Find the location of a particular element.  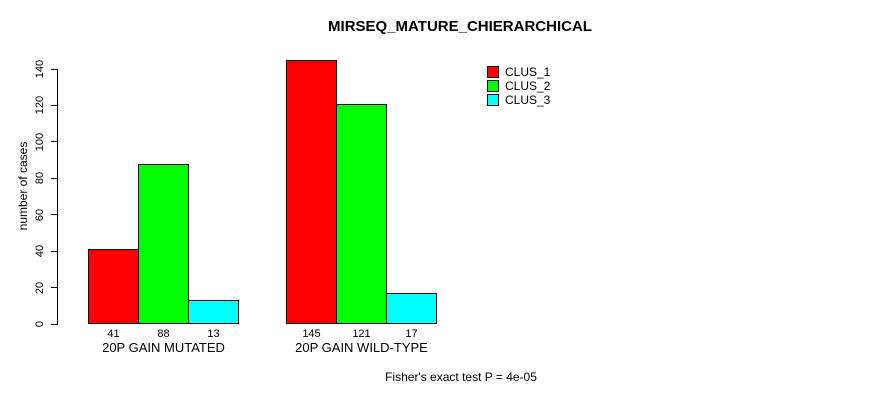

legend-label: CLUS_1 is located at coordinates (528, 72).